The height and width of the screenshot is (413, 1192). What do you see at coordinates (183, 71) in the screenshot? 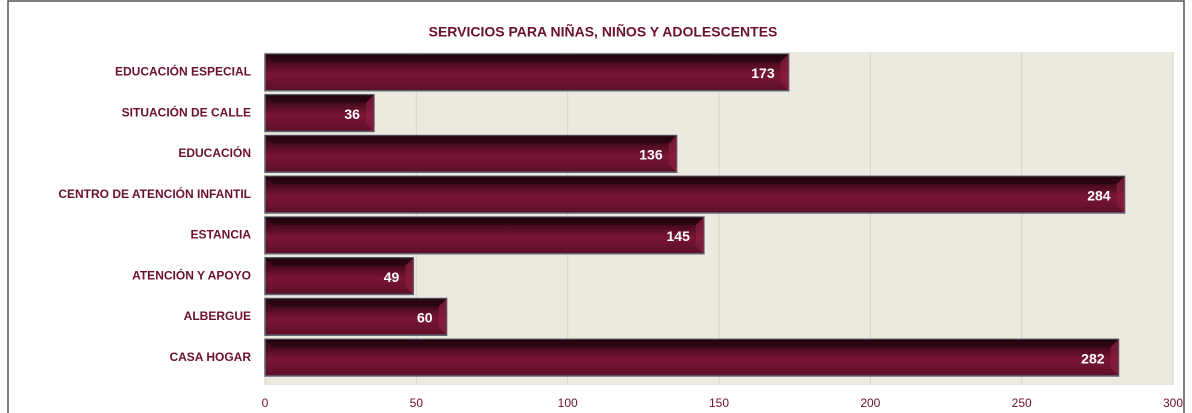
I see `y-tick-label: EDUCACIÓN ESPECIAL` at bounding box center [183, 71].